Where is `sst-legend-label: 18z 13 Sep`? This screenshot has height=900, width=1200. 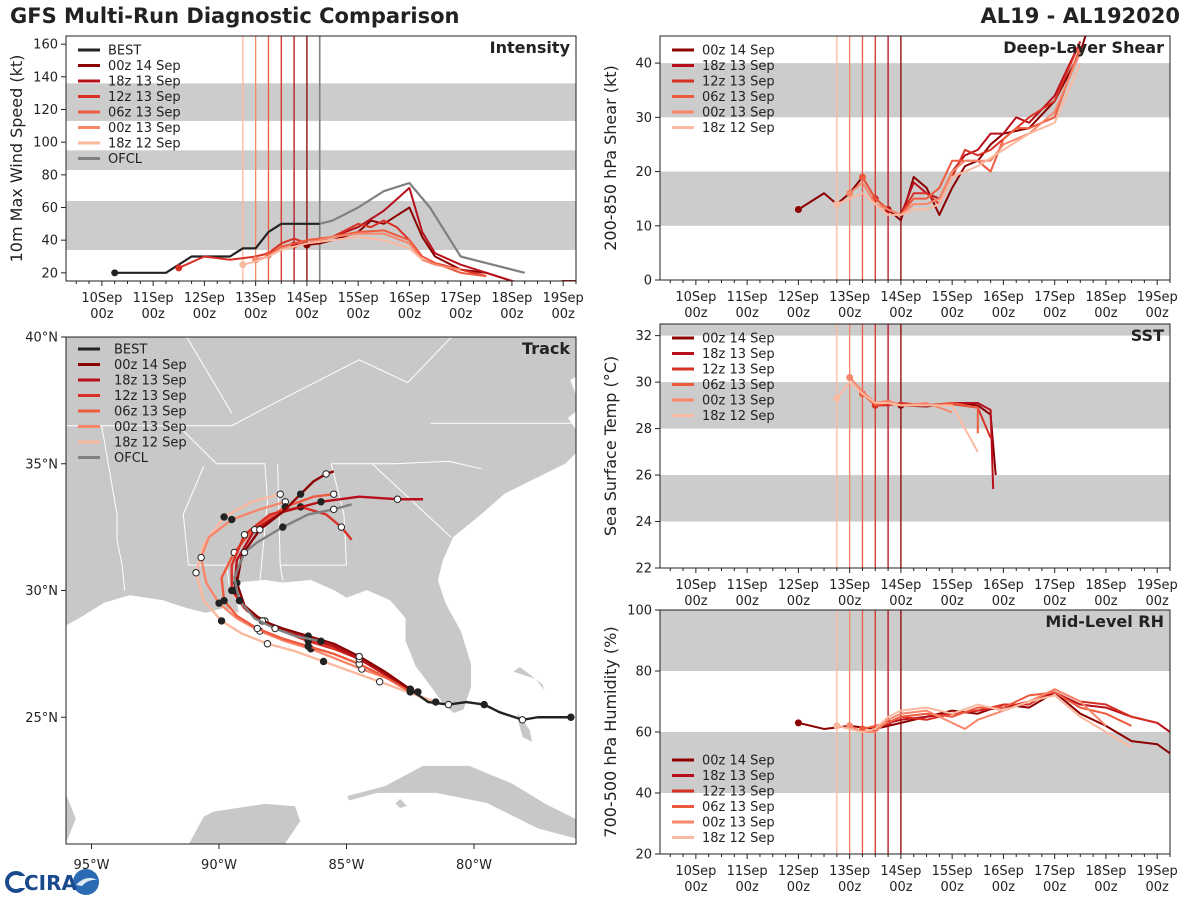 sst-legend-label: 18z 13 Sep is located at coordinates (738, 354).